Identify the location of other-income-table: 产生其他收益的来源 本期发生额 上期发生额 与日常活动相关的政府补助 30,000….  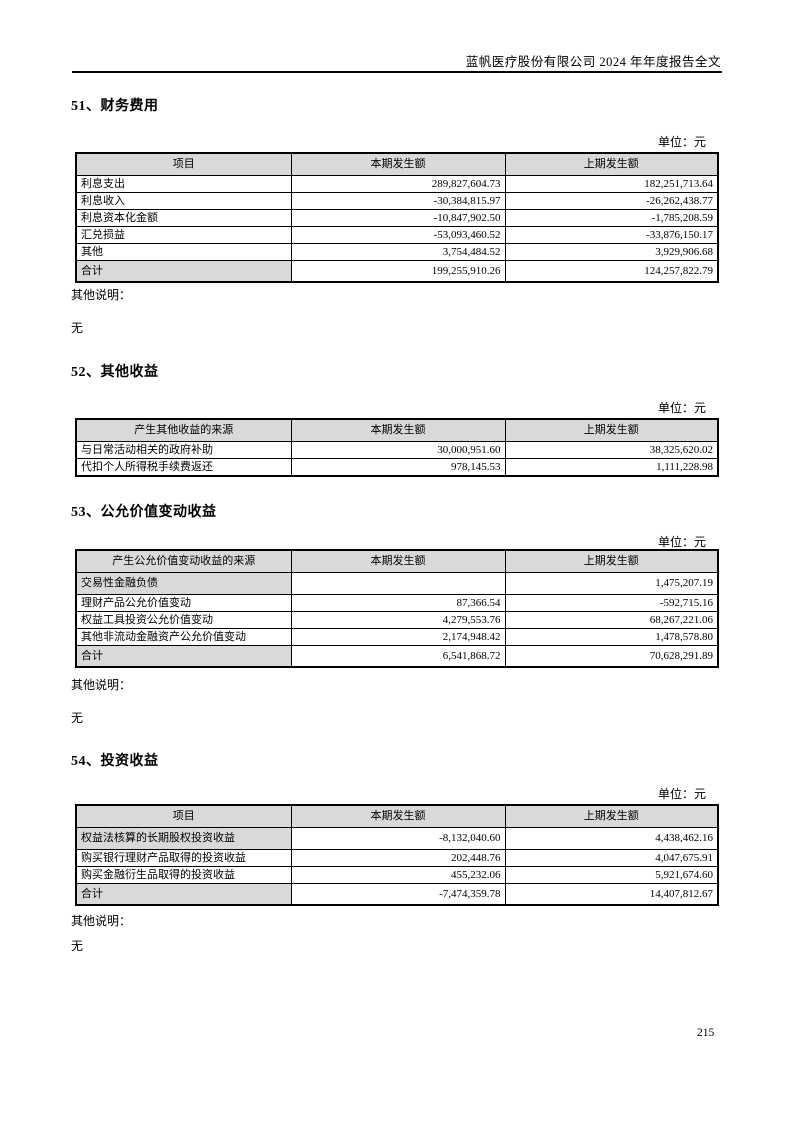
(397, 447).